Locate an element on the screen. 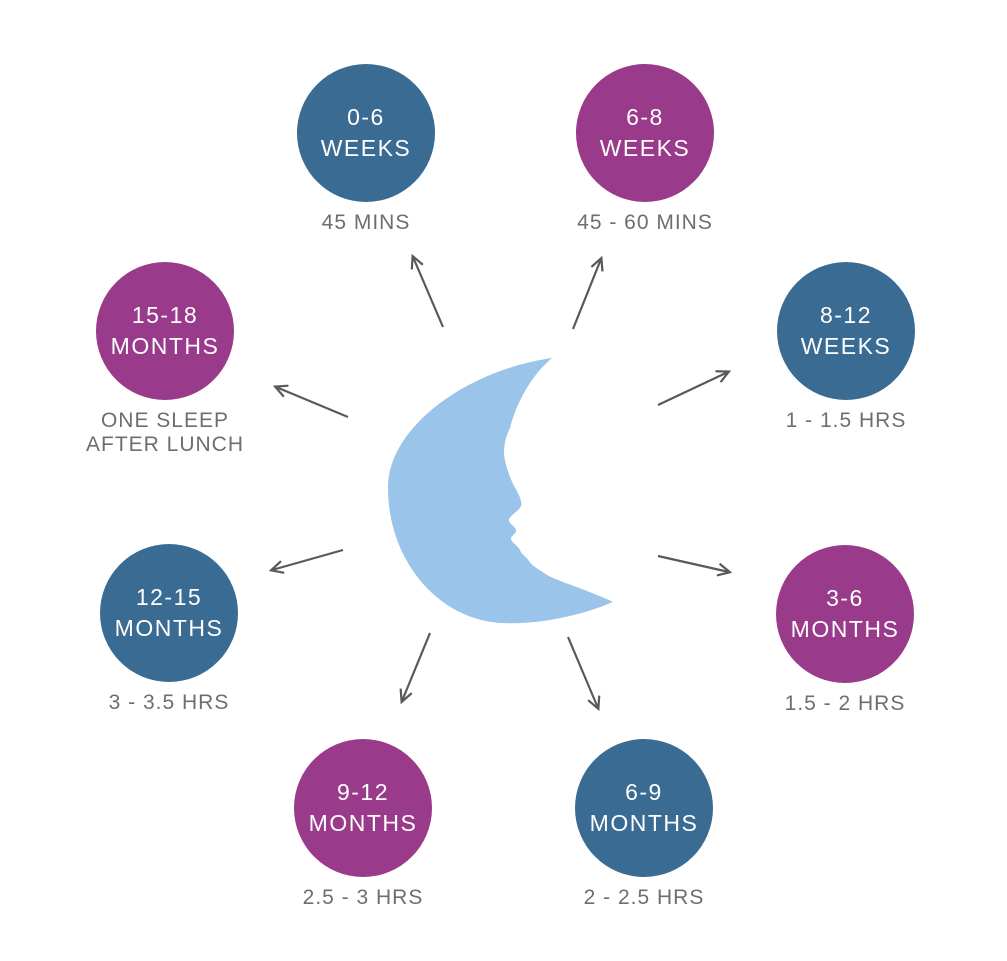  age-range: 6-8 is located at coordinates (645, 117).